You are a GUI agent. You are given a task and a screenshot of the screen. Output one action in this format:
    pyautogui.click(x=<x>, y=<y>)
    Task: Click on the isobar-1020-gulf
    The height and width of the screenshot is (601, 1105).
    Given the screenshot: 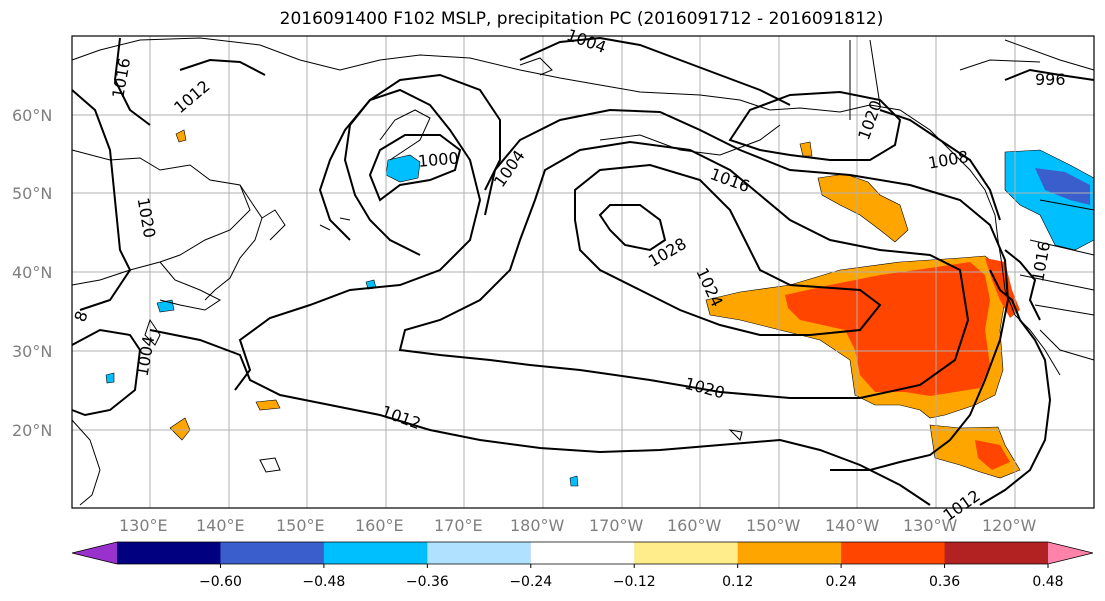 What is the action you would take?
    pyautogui.click(x=815, y=125)
    